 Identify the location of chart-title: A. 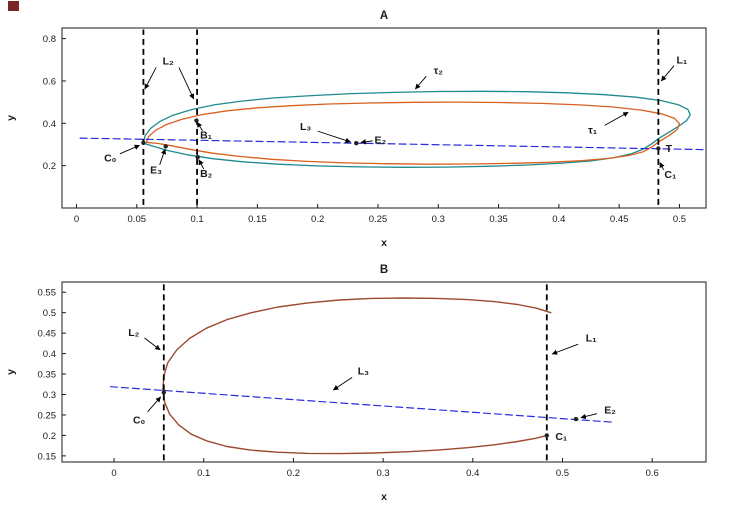
(384, 16).